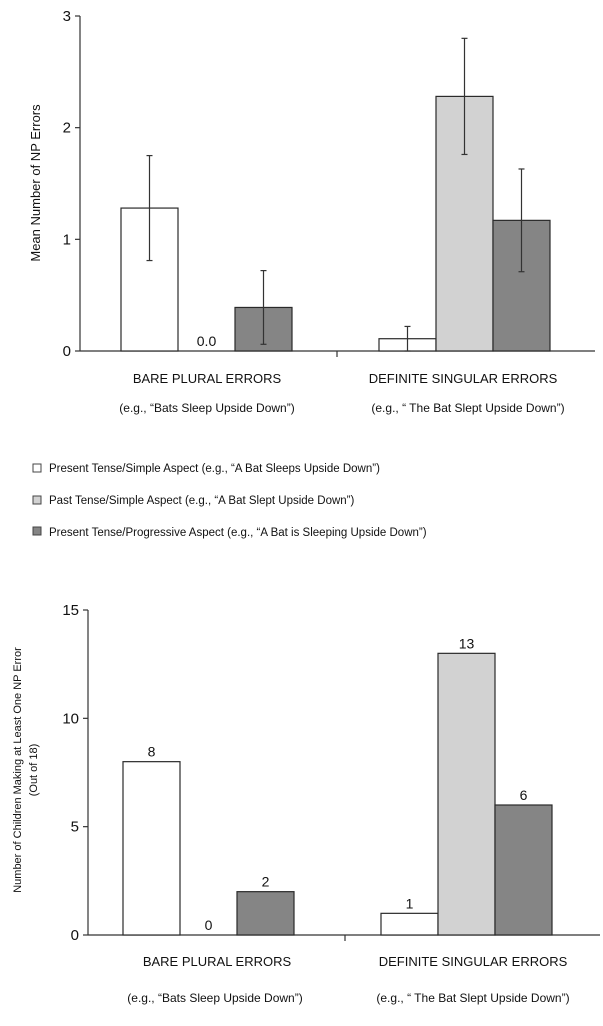 The height and width of the screenshot is (1026, 603). Describe the element at coordinates (67, 16) in the screenshot. I see `chart1-y-tick-label: 3` at that location.